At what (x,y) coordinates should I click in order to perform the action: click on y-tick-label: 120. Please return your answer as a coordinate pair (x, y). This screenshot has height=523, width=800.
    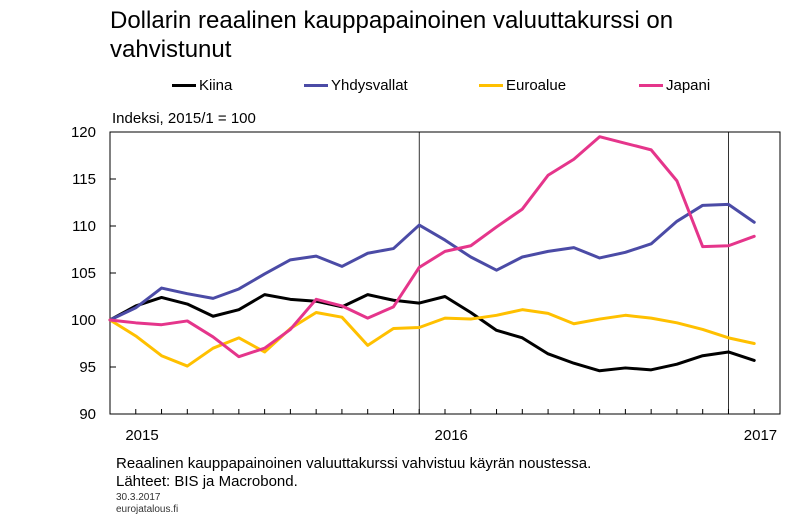
    Looking at the image, I should click on (83, 132).